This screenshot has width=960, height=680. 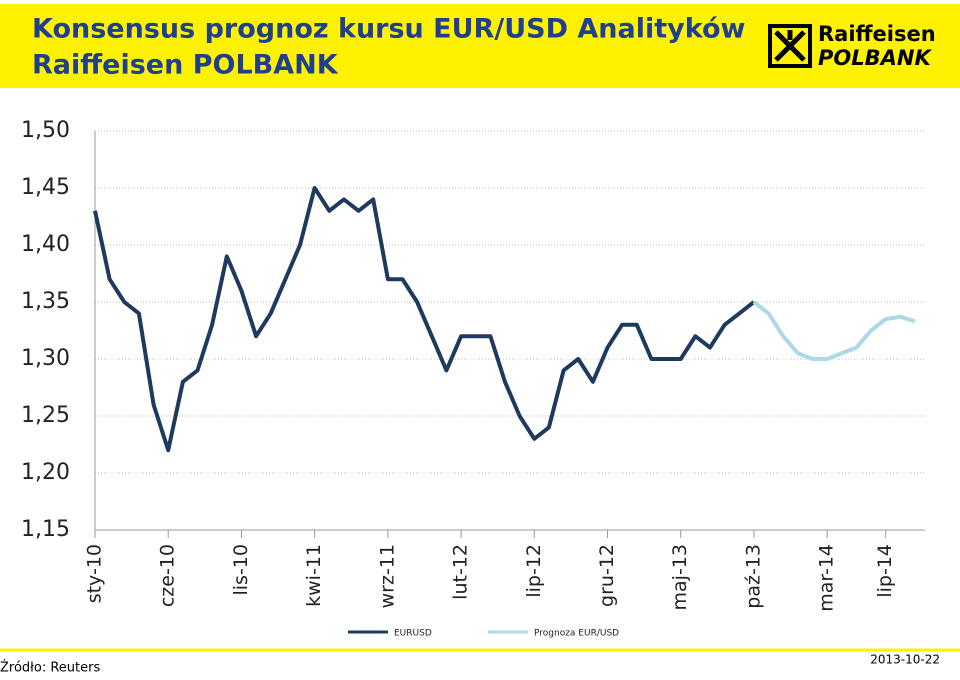 What do you see at coordinates (834, 330) in the screenshot?
I see `series-line` at bounding box center [834, 330].